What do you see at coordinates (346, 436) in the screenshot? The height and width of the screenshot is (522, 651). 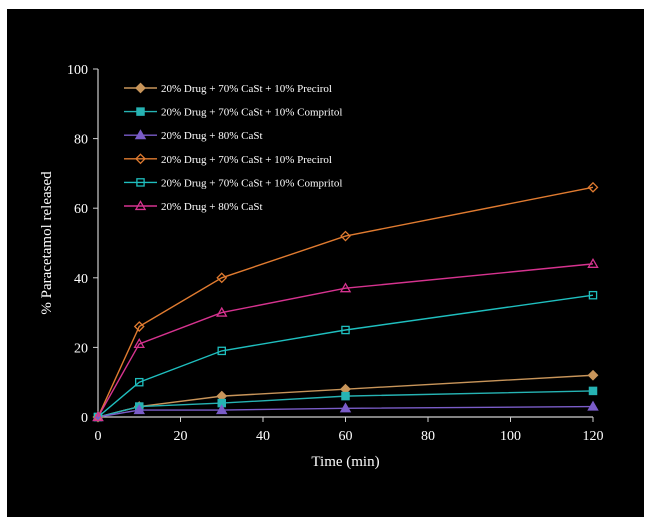 I see `x-tick-label: 60` at bounding box center [346, 436].